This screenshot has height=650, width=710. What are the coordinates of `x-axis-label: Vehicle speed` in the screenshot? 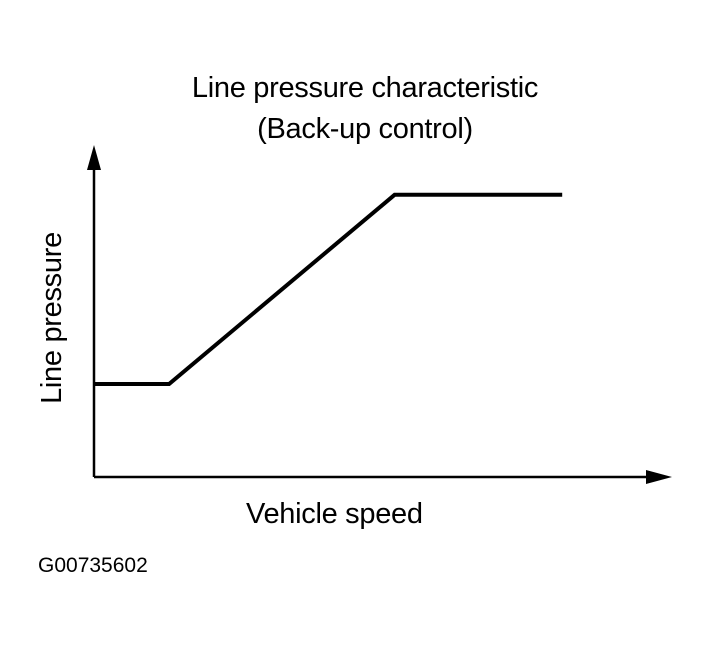 It's located at (334, 514).